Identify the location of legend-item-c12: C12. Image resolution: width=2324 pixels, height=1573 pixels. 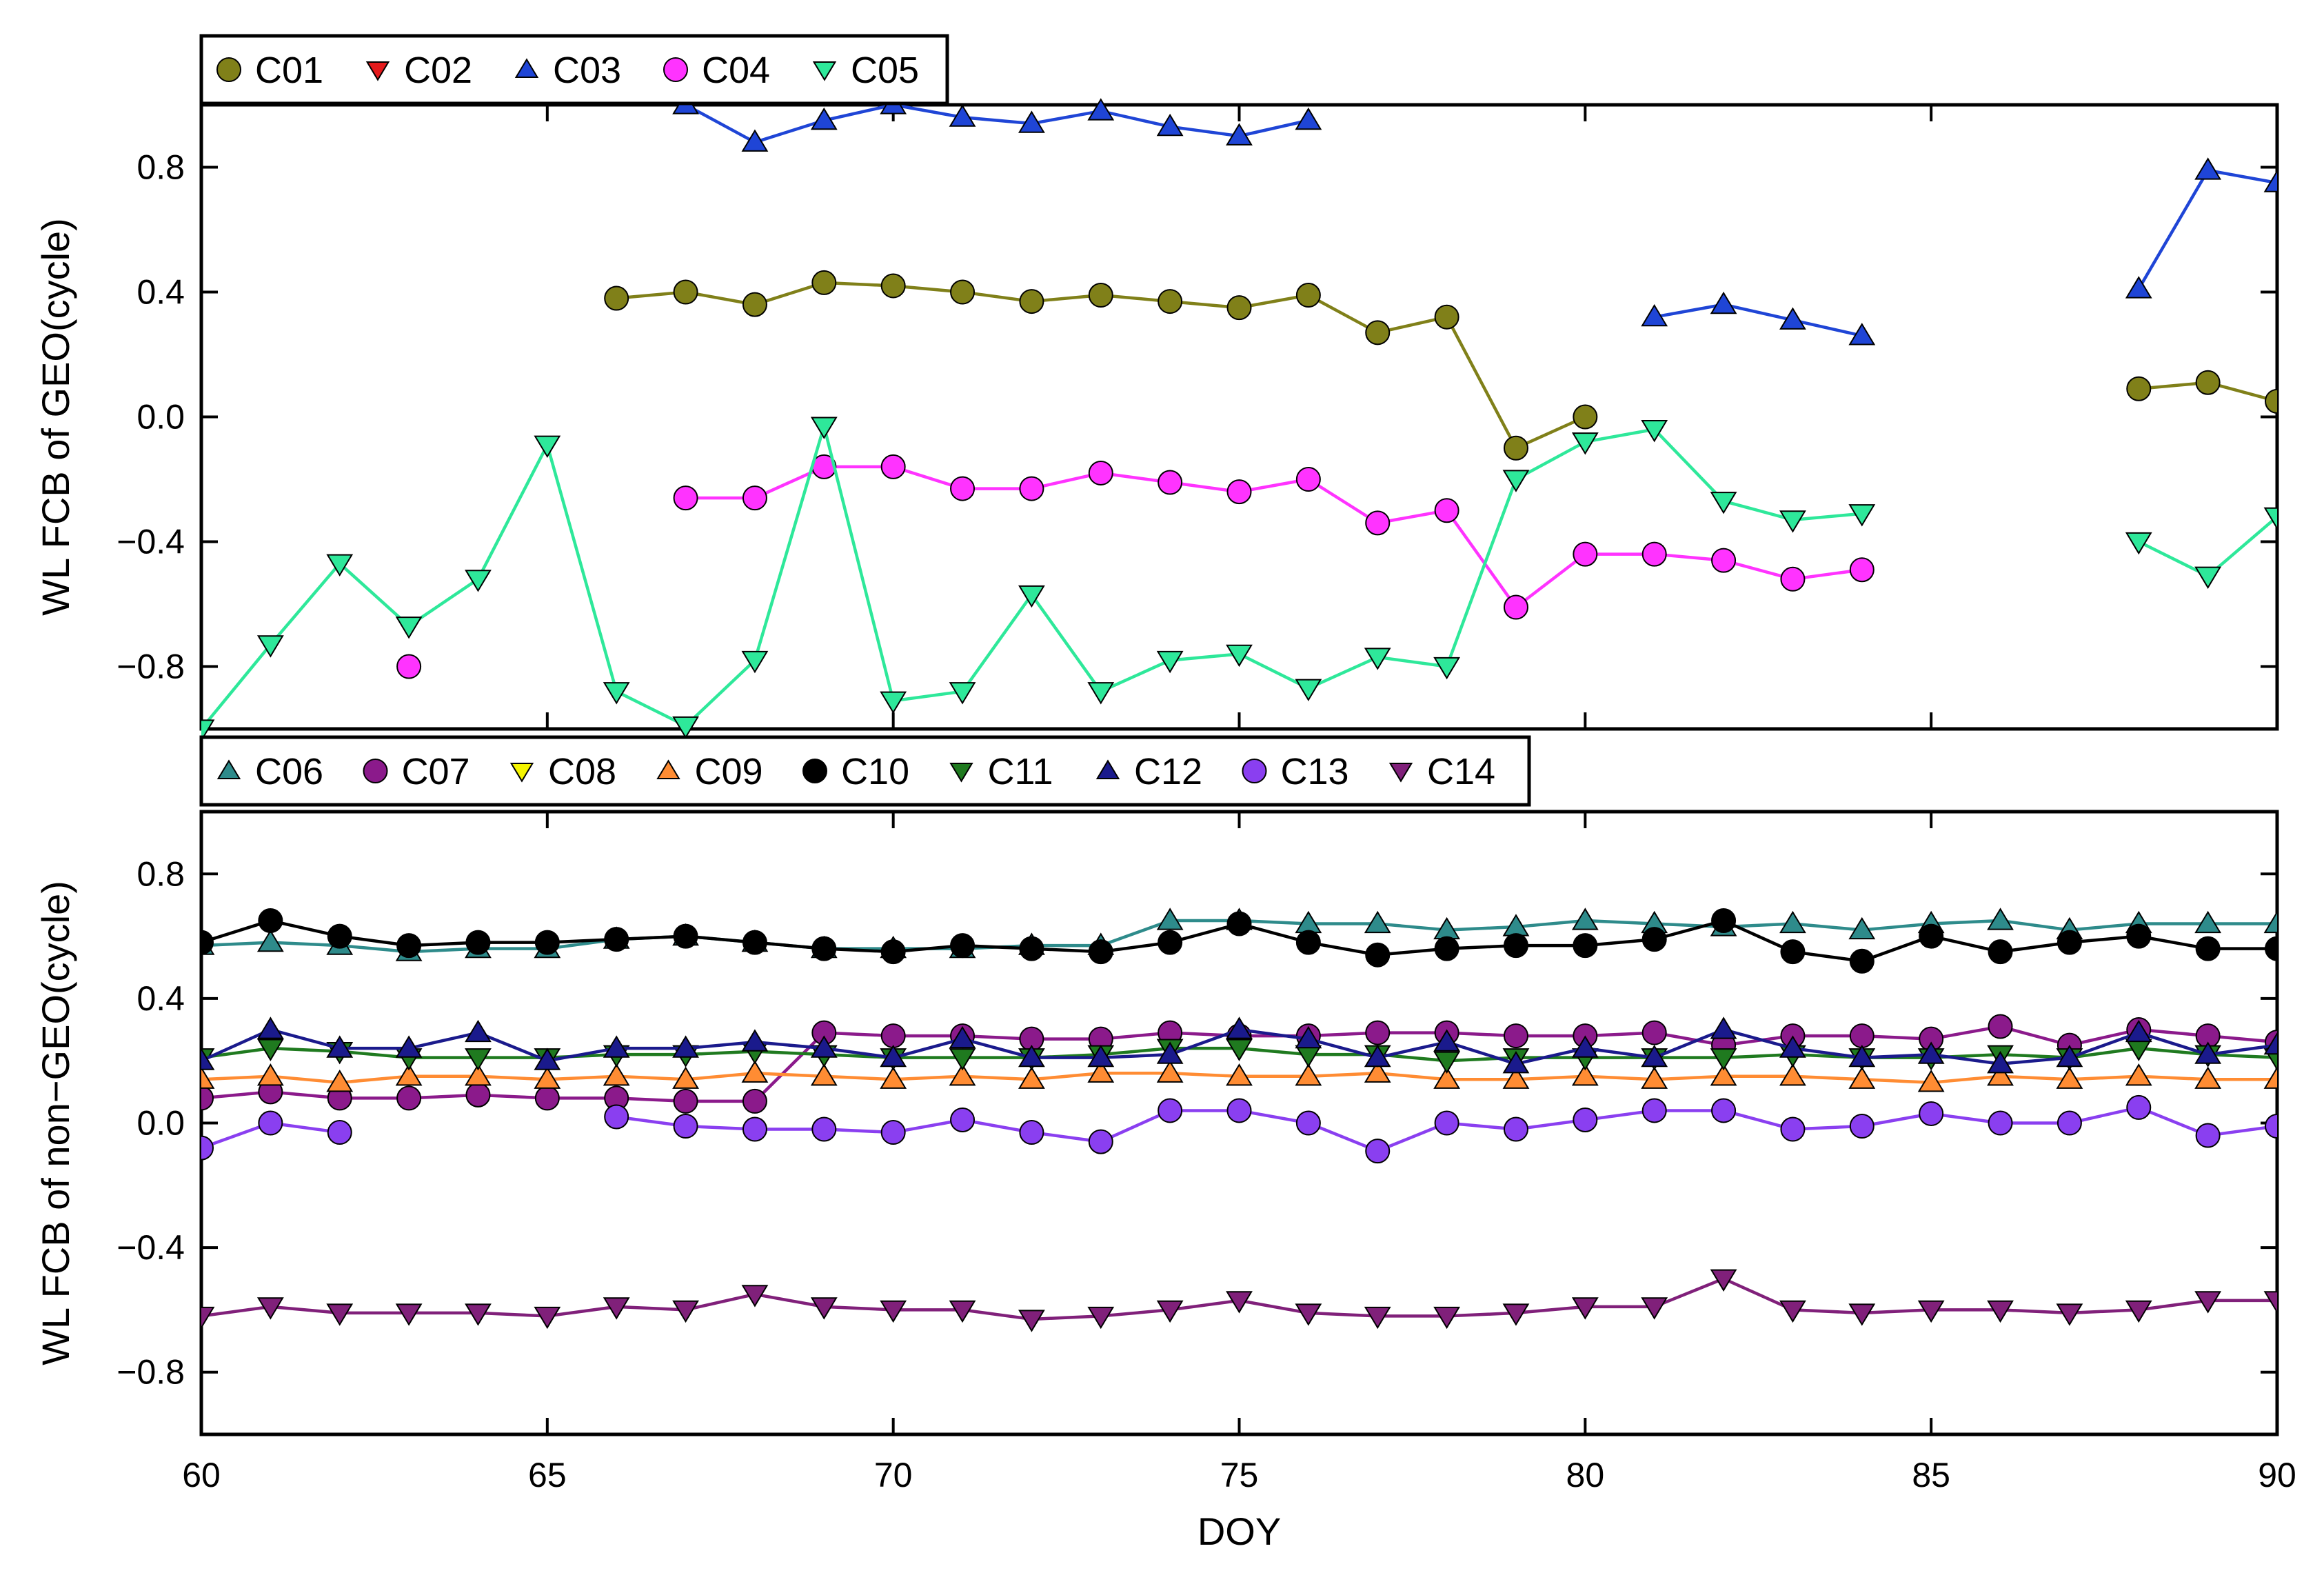
(1148, 771).